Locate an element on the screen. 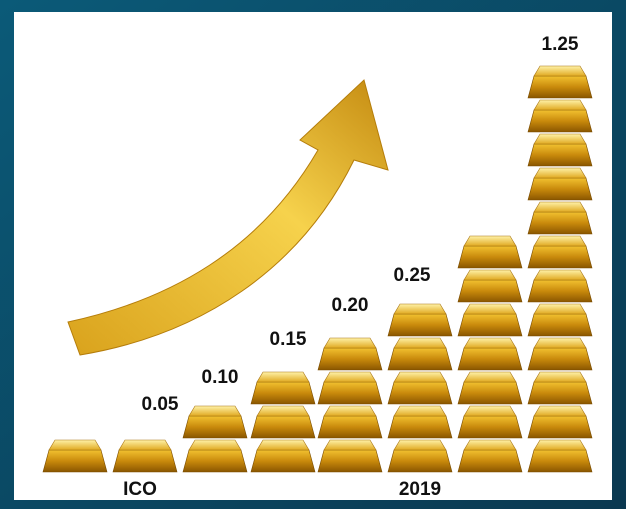 The image size is (626, 509). price-label: 0.20 is located at coordinates (350, 305).